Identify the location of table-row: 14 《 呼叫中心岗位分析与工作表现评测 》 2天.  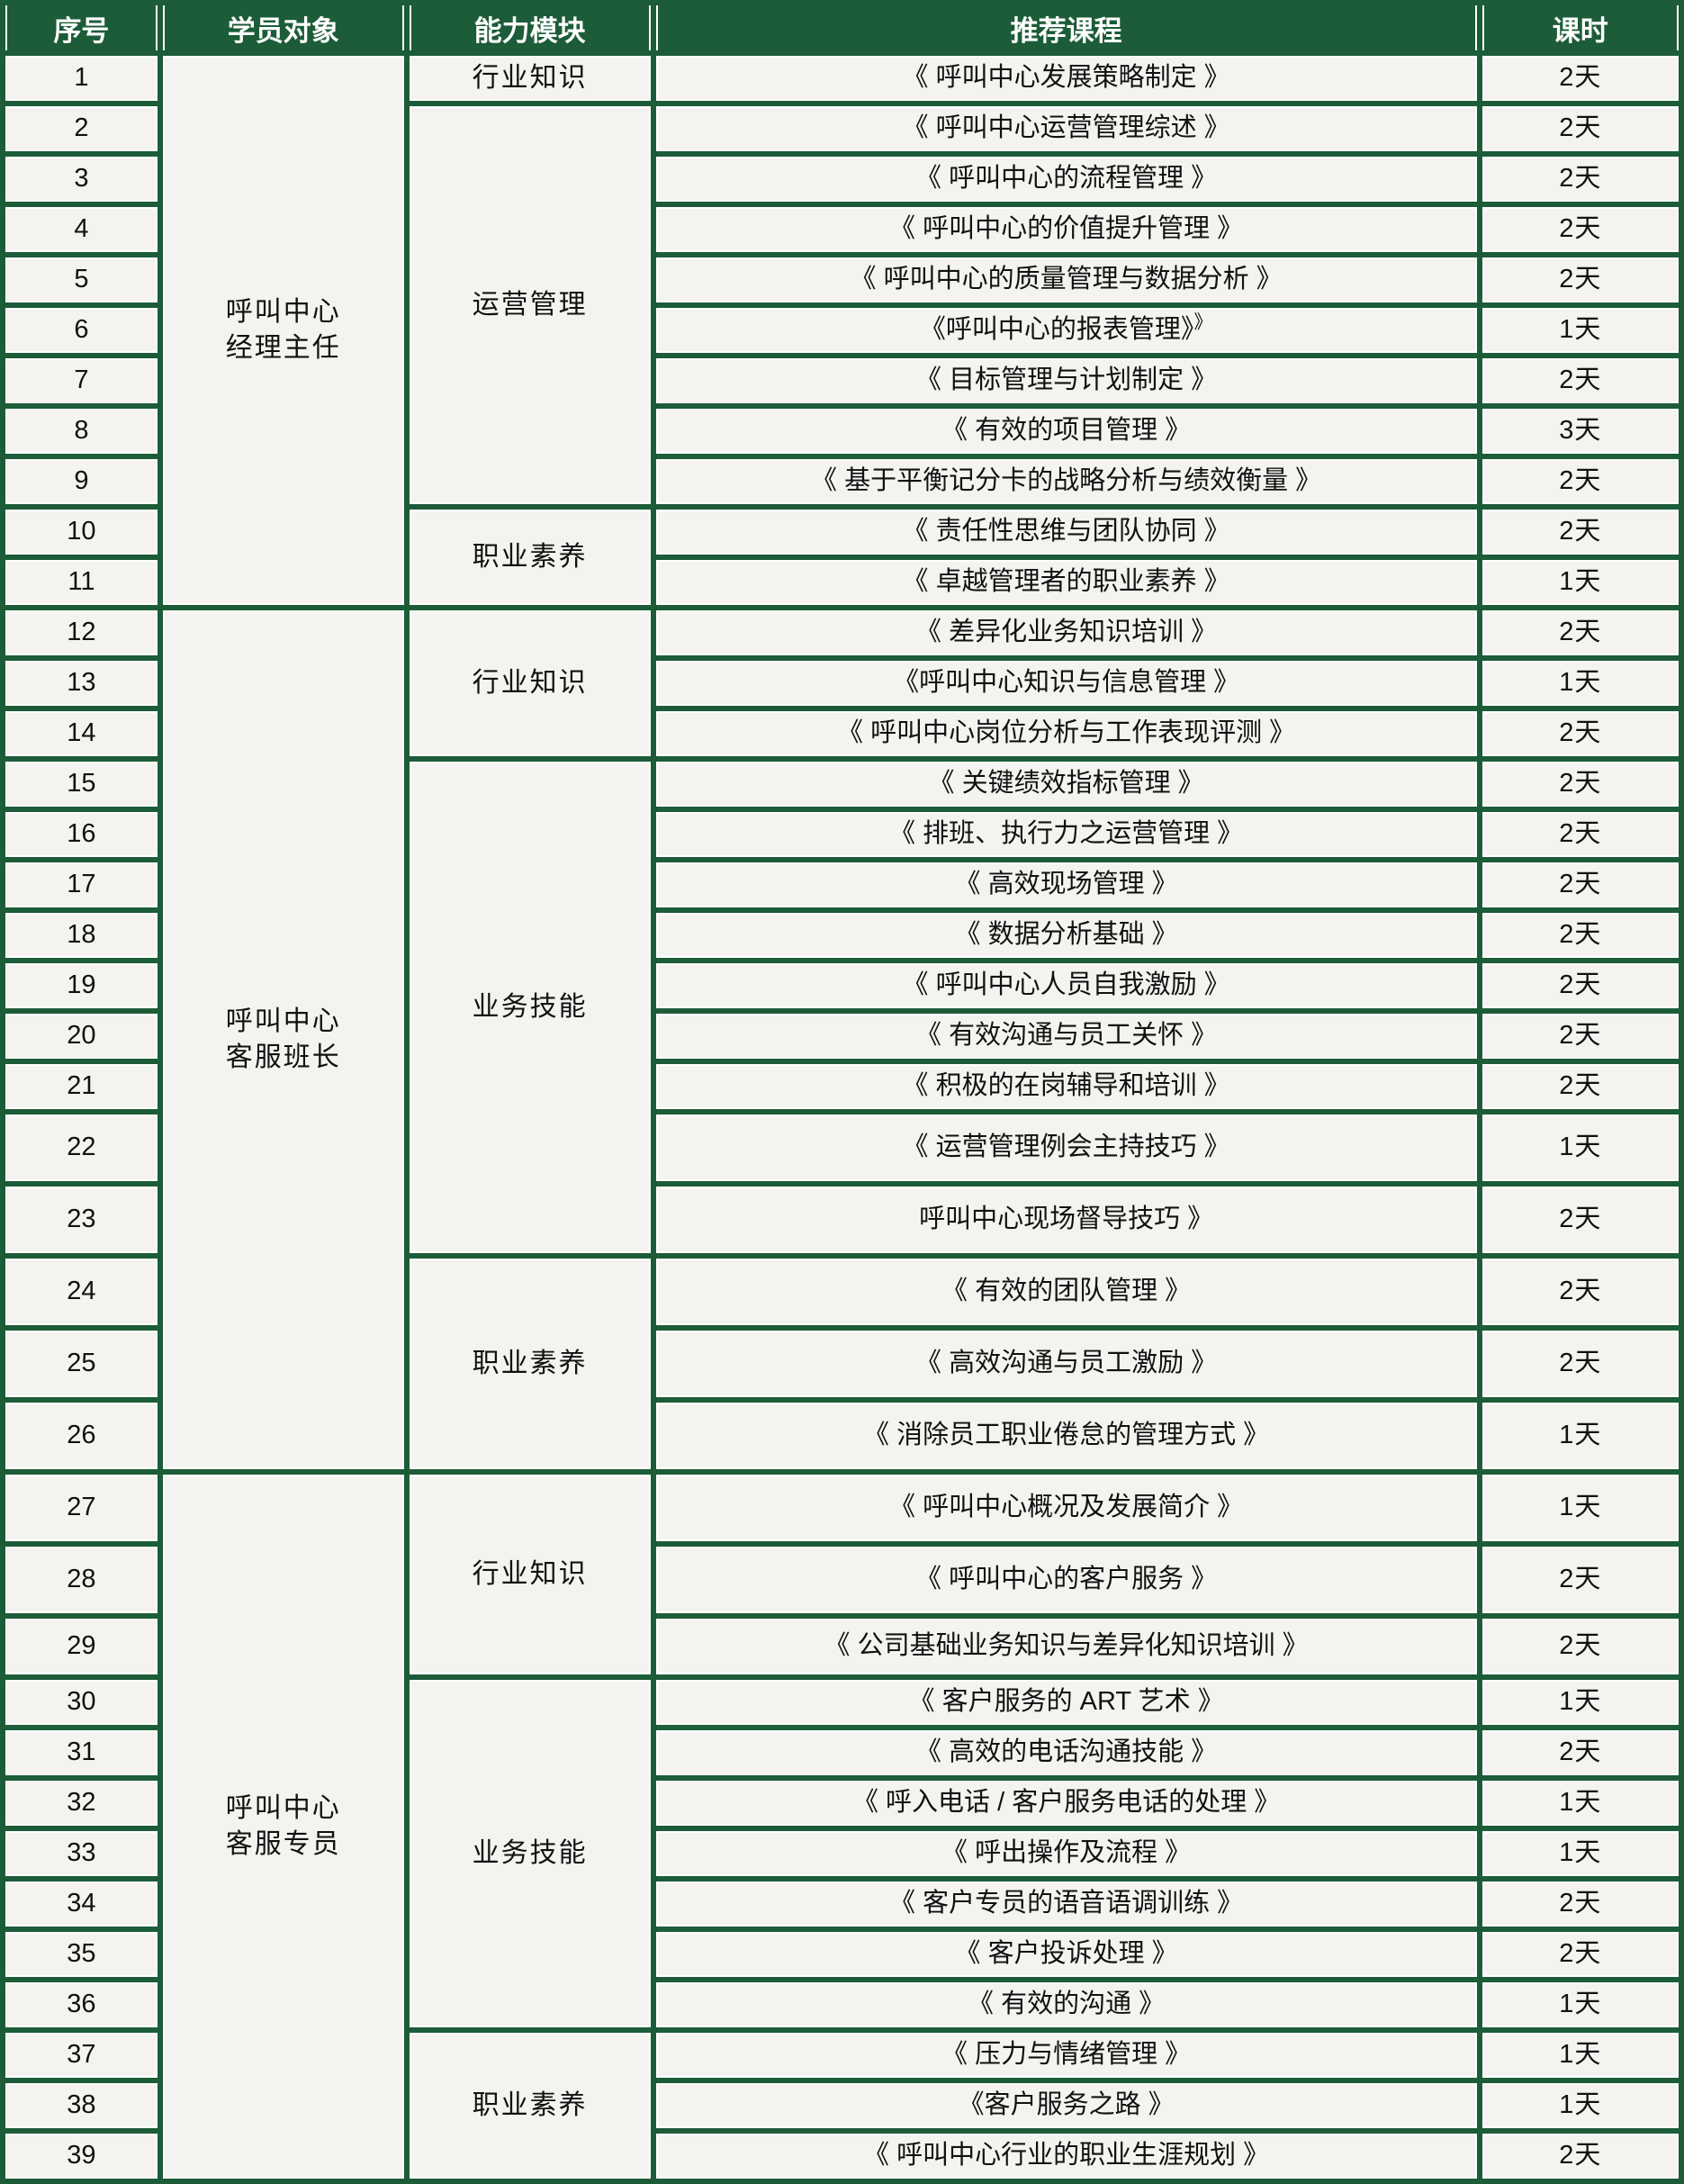
(842, 733).